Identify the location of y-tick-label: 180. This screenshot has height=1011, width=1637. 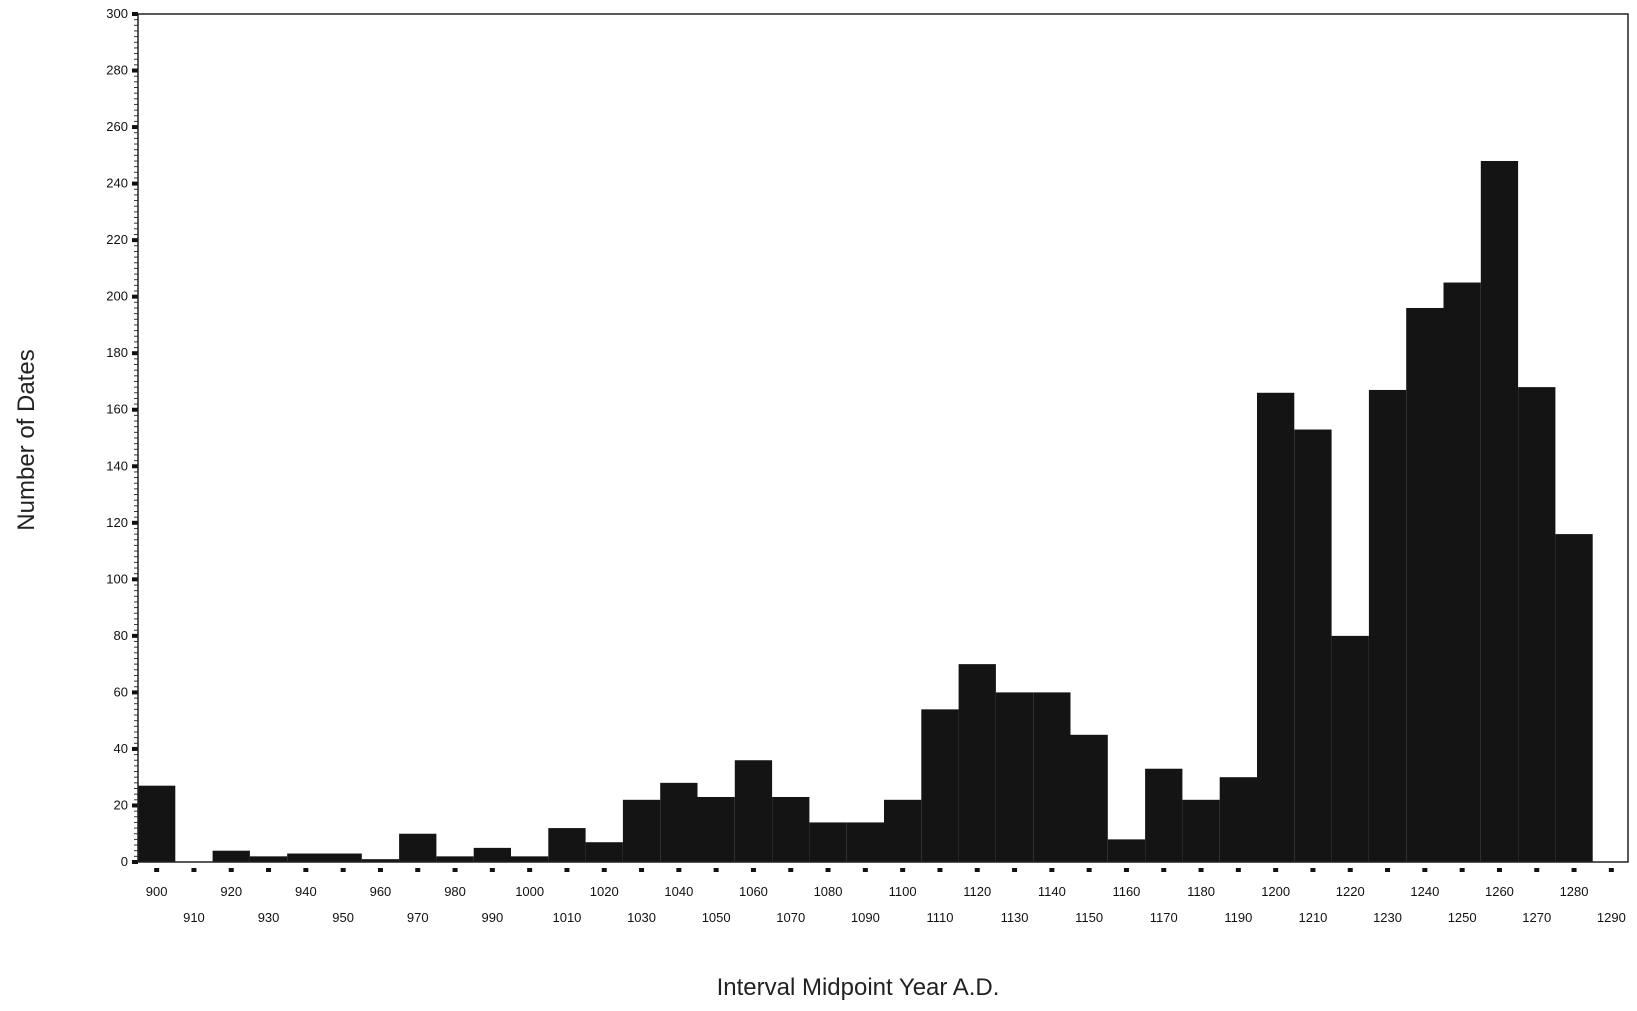
(117, 352).